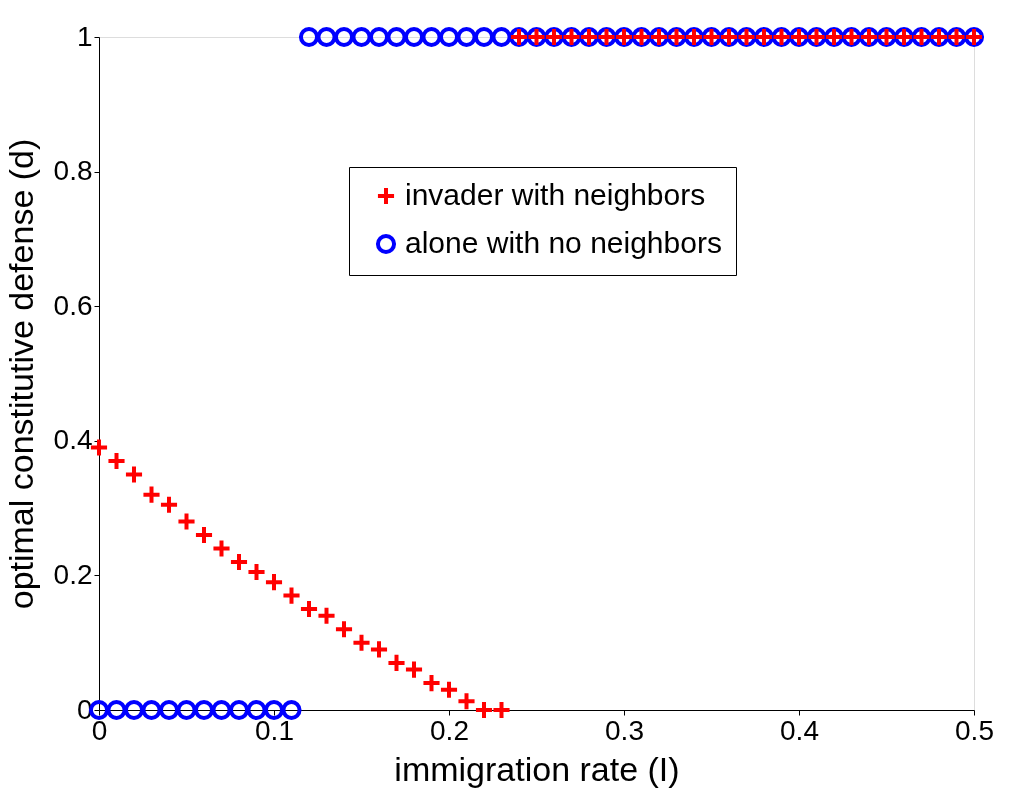 Image resolution: width=1034 pixels, height=800 pixels. I want to click on x-tick-label: 0.4, so click(799, 730).